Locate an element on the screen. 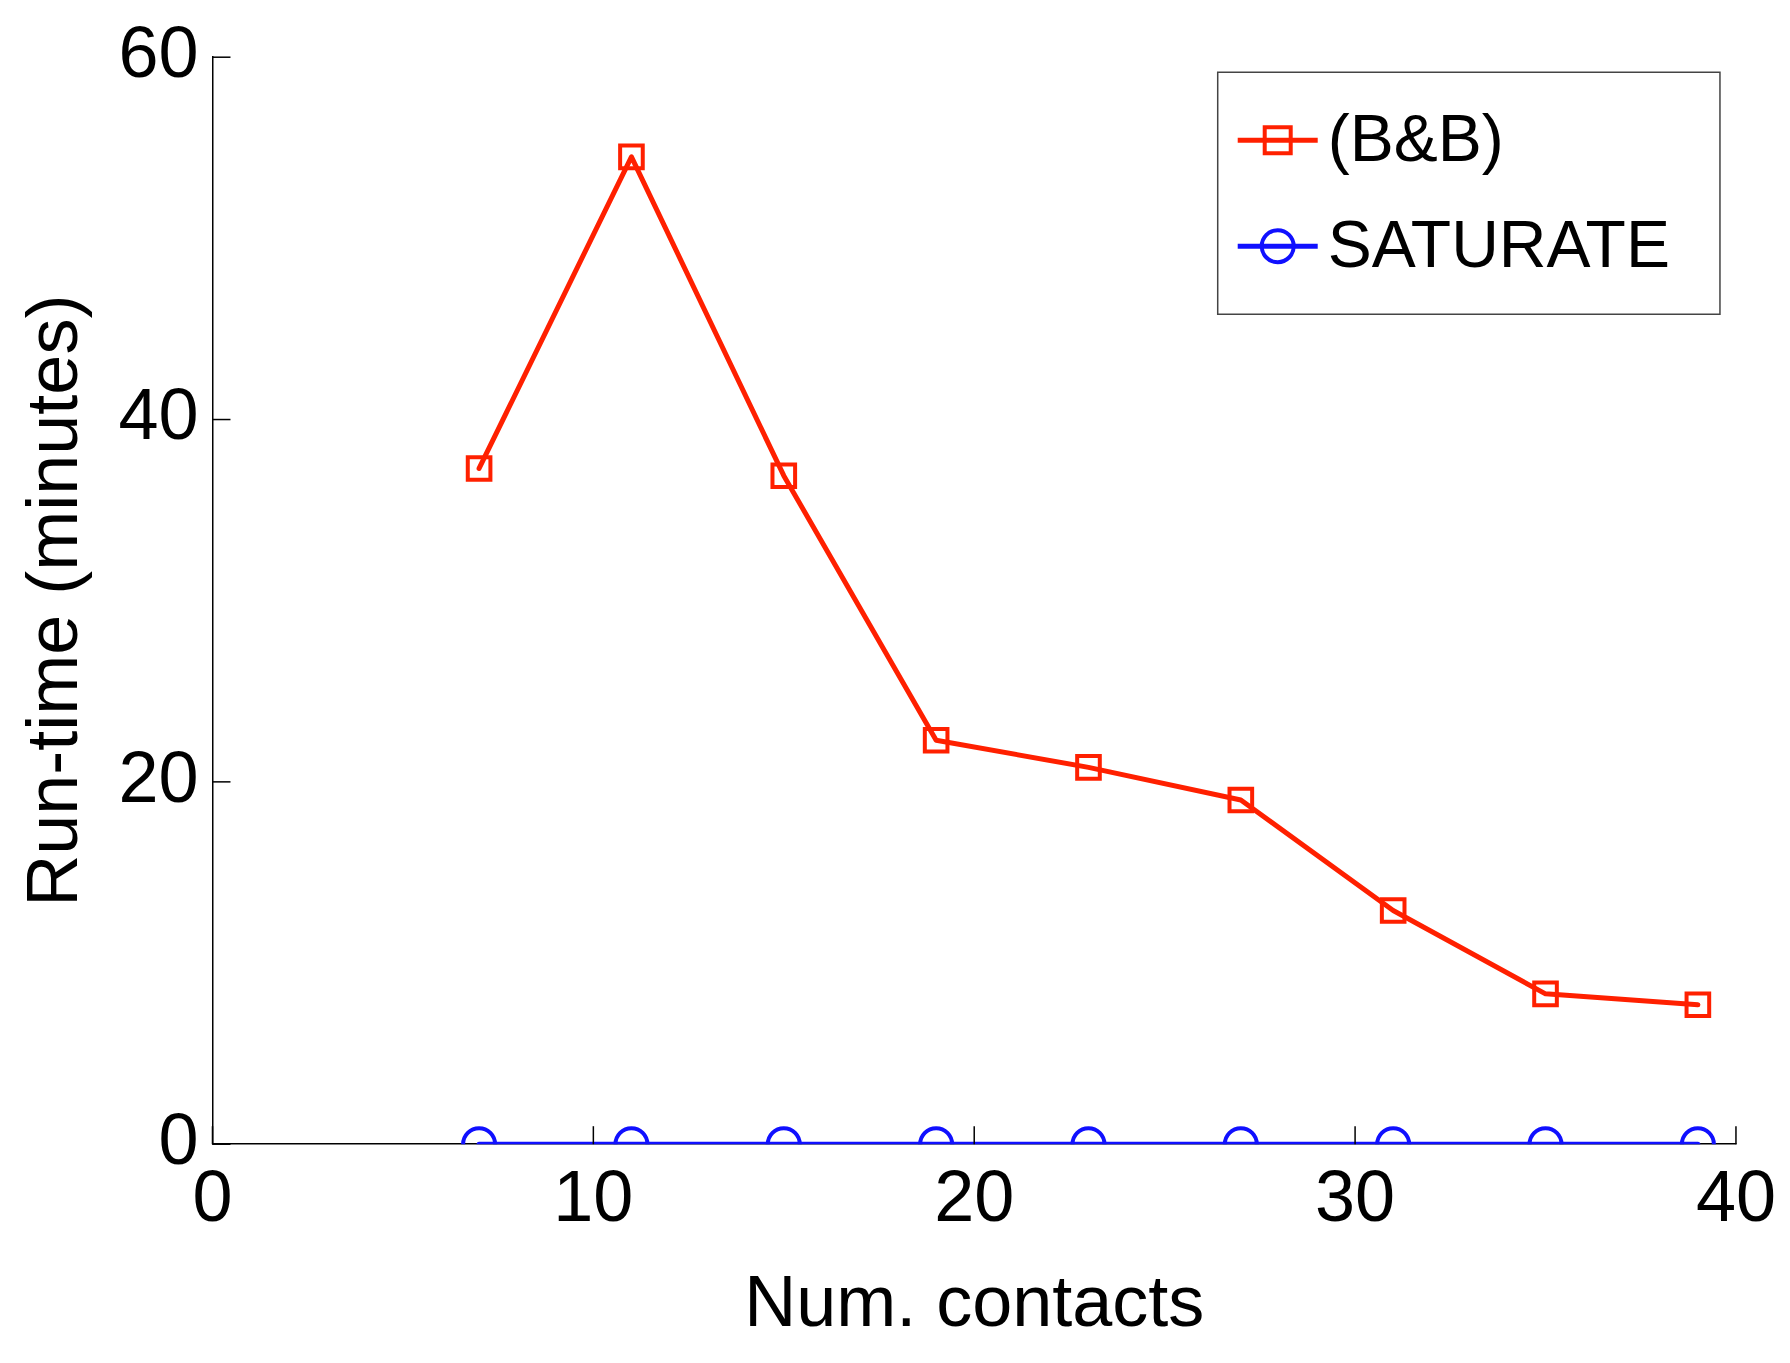 The width and height of the screenshot is (1790, 1363). x-tick-label: 20 is located at coordinates (974, 1196).